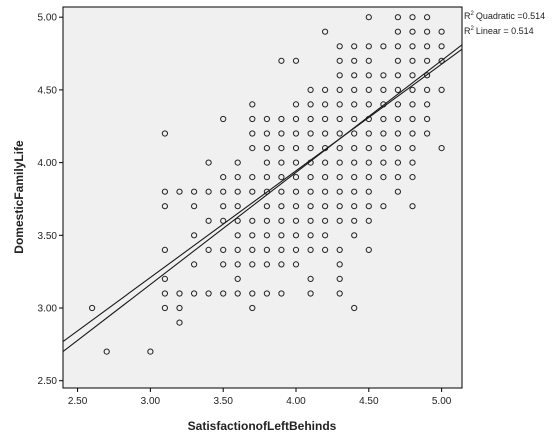  I want to click on x-axis-title: SatisfactionofLeftBehinds, so click(262, 426).